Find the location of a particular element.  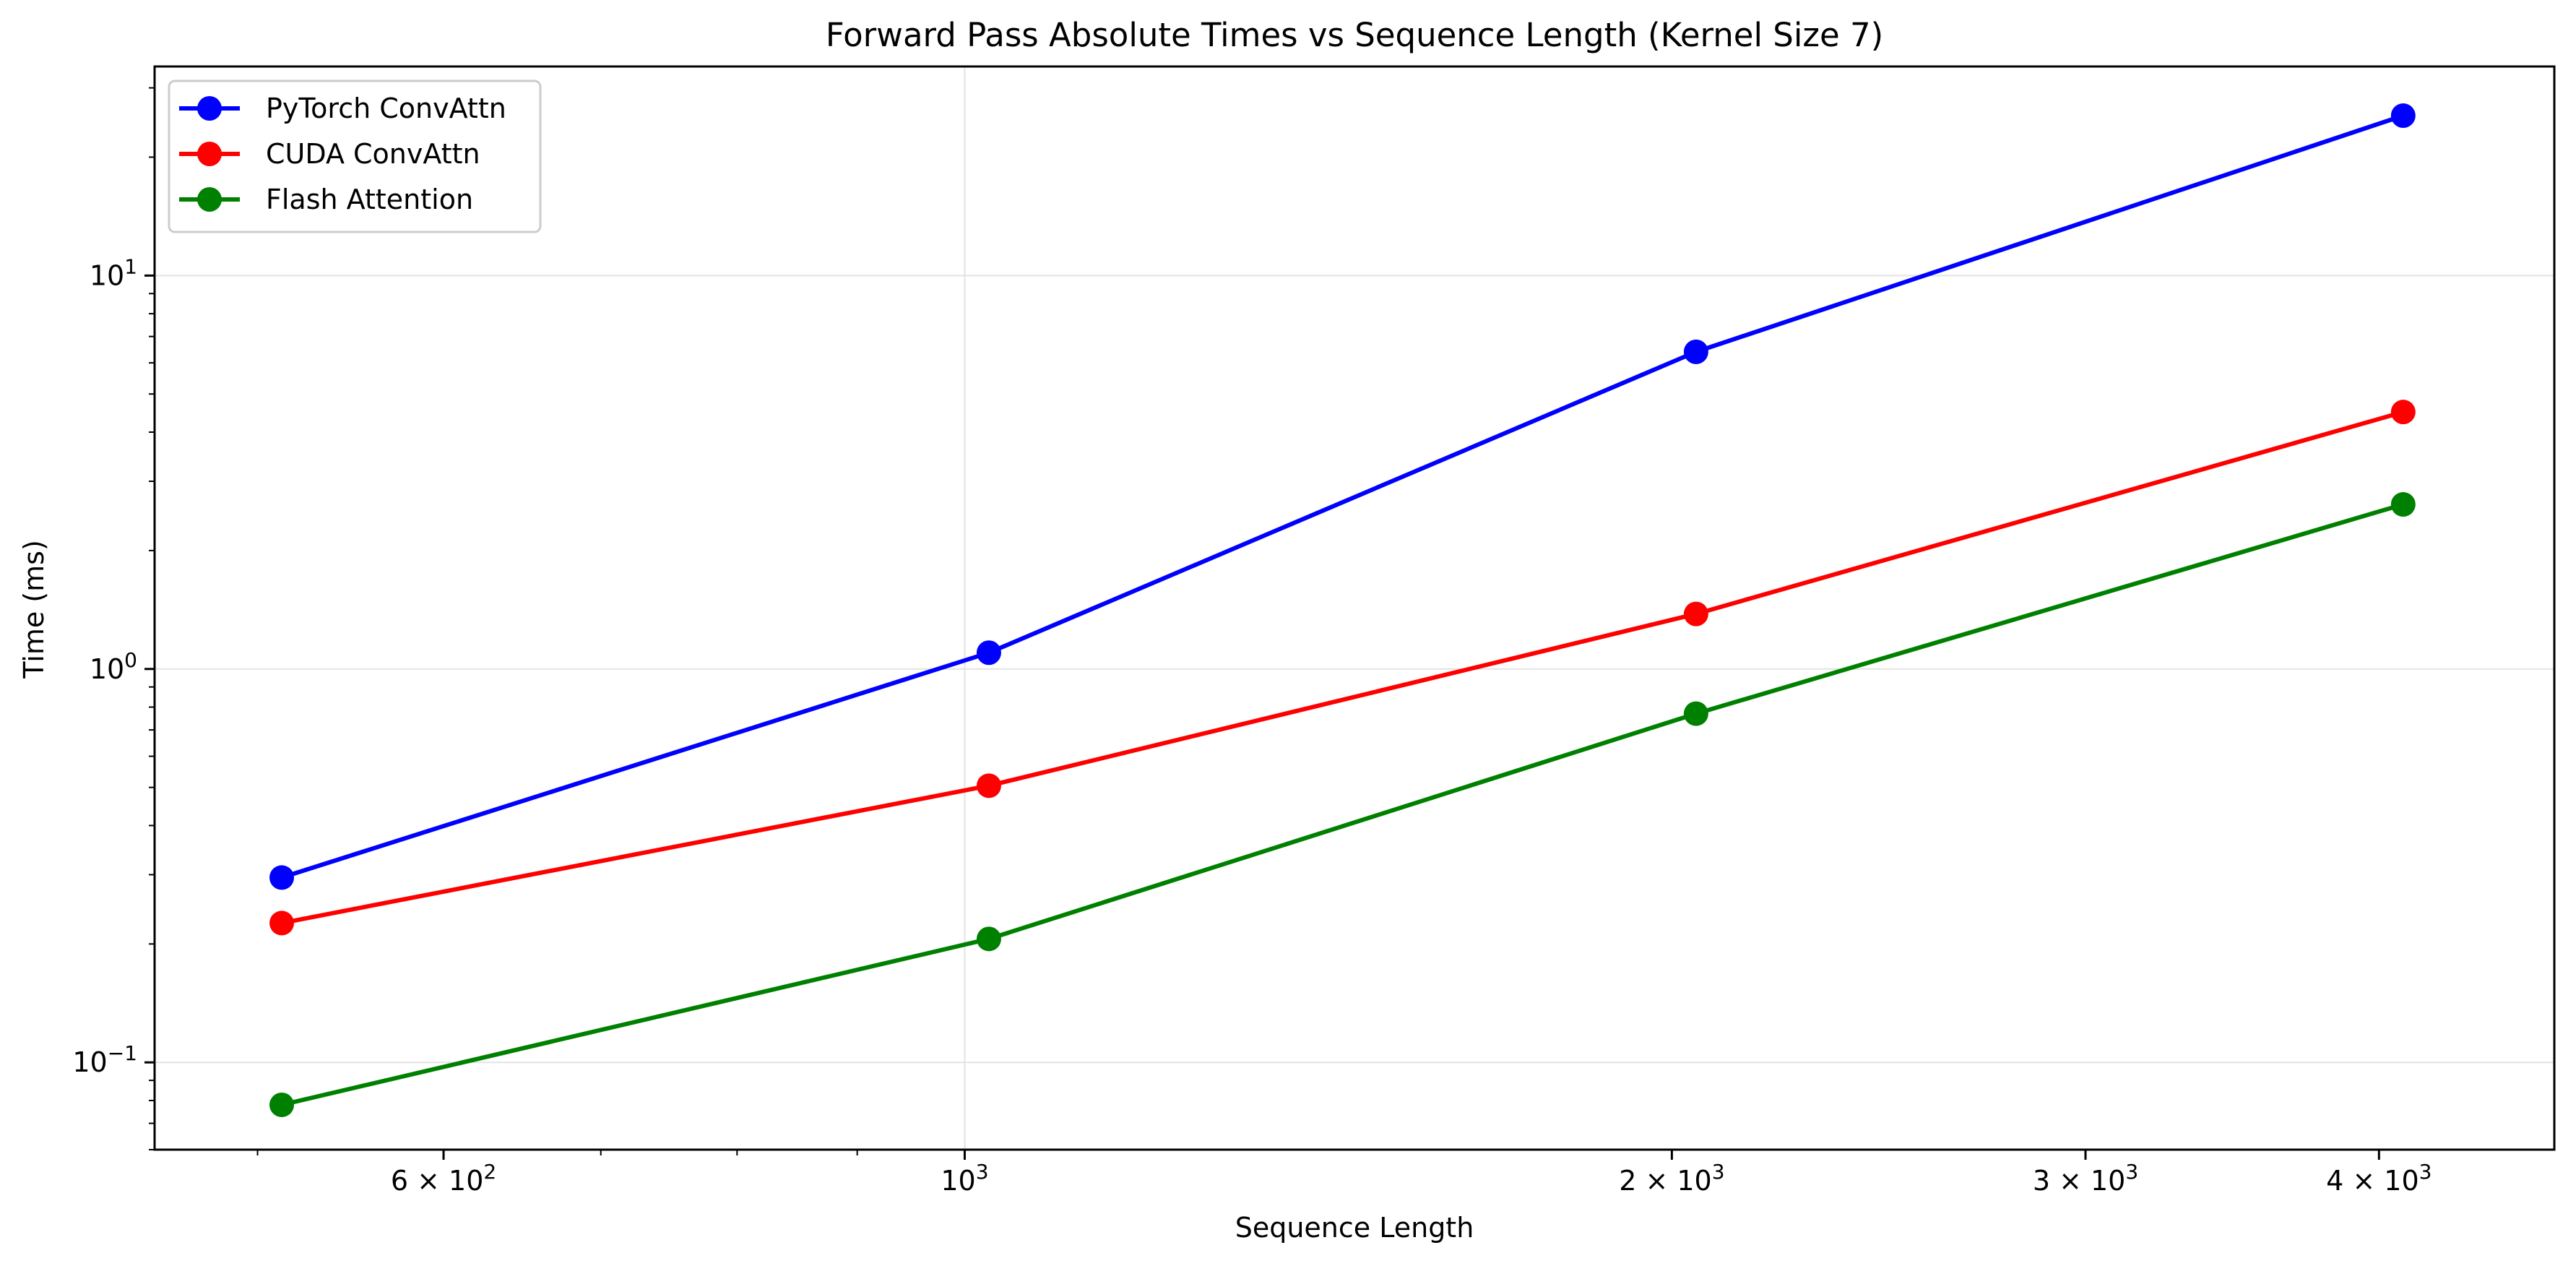

legend-label: CUDA ConvAttn is located at coordinates (373, 154).